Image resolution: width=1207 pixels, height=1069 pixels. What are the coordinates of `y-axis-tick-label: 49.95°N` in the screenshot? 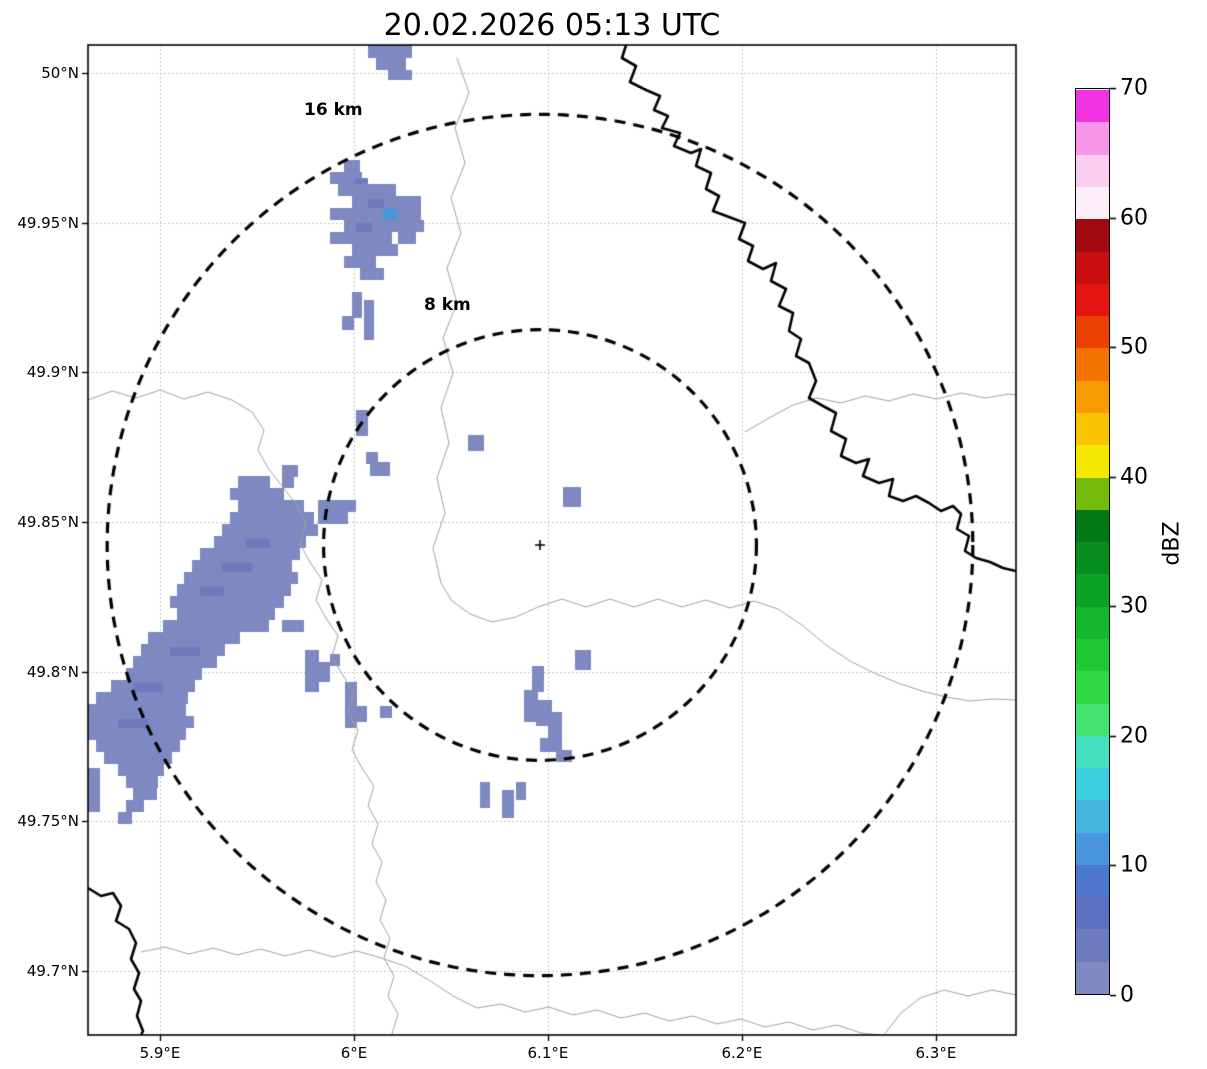 It's located at (48, 222).